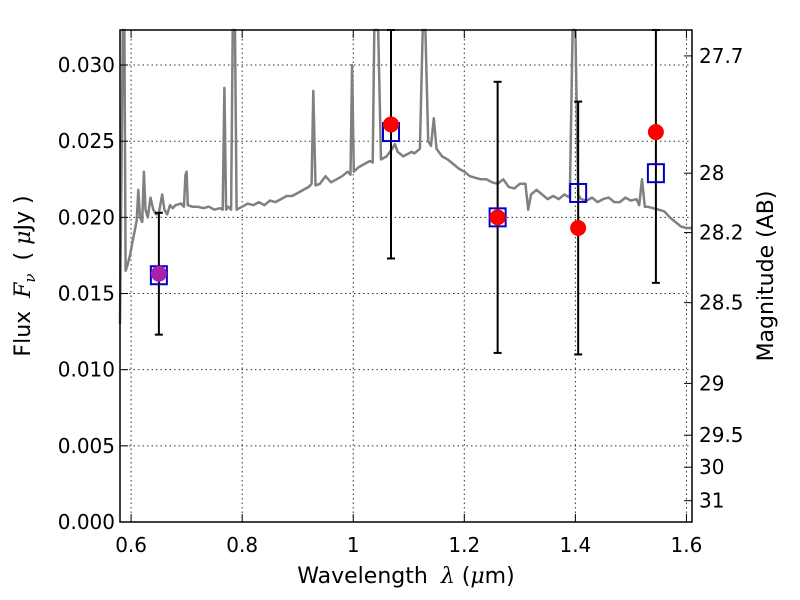  What do you see at coordinates (721, 435) in the screenshot?
I see `y2-tick-label: 29.5` at bounding box center [721, 435].